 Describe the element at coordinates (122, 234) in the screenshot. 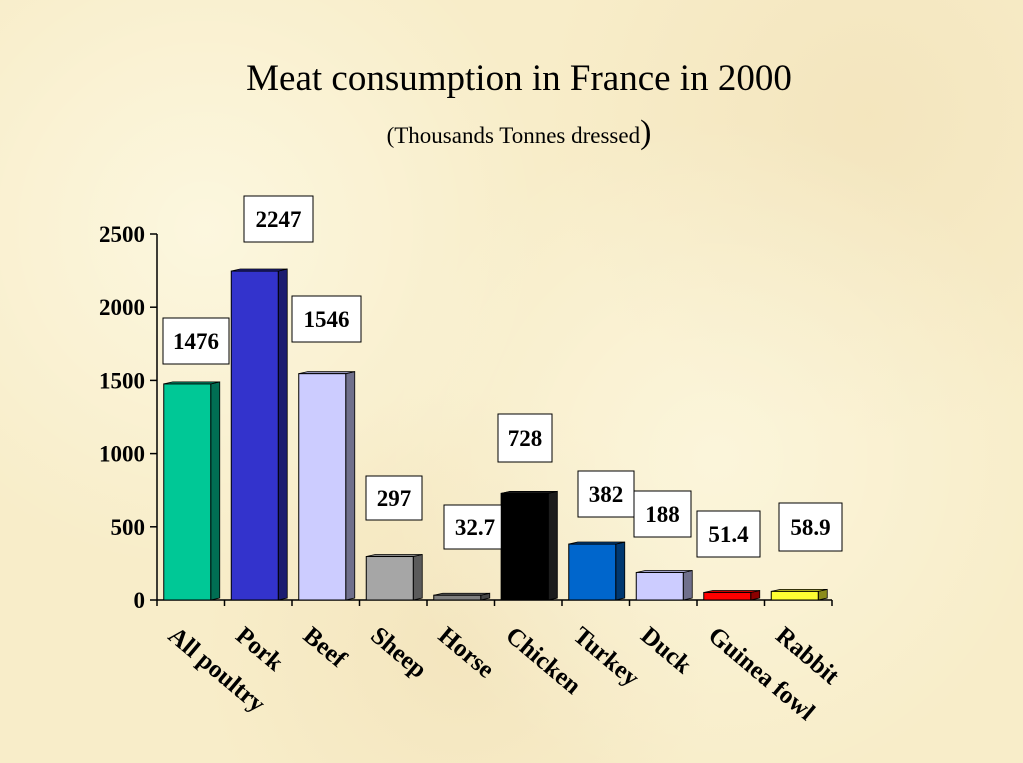

I see `y-tick-label: 2500` at that location.